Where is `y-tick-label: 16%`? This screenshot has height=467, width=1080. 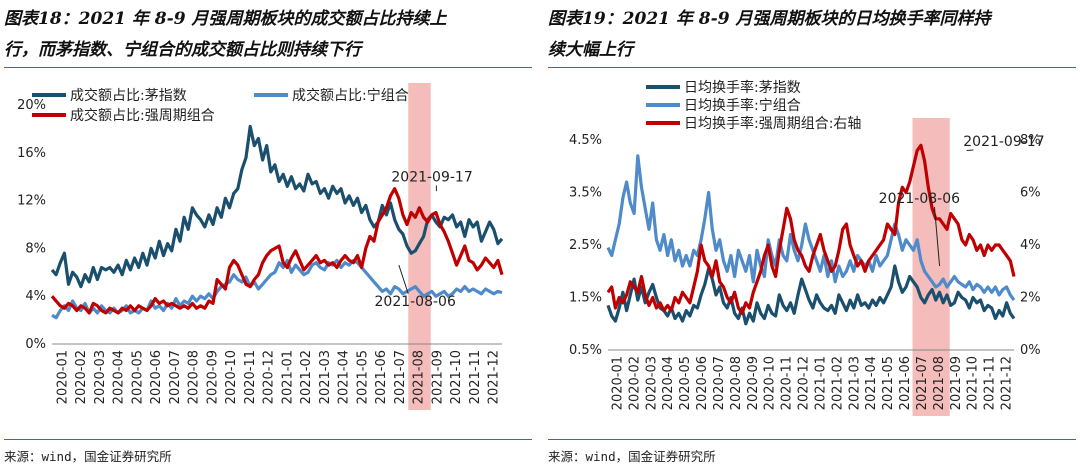 y-tick-label: 16% is located at coordinates (31, 153).